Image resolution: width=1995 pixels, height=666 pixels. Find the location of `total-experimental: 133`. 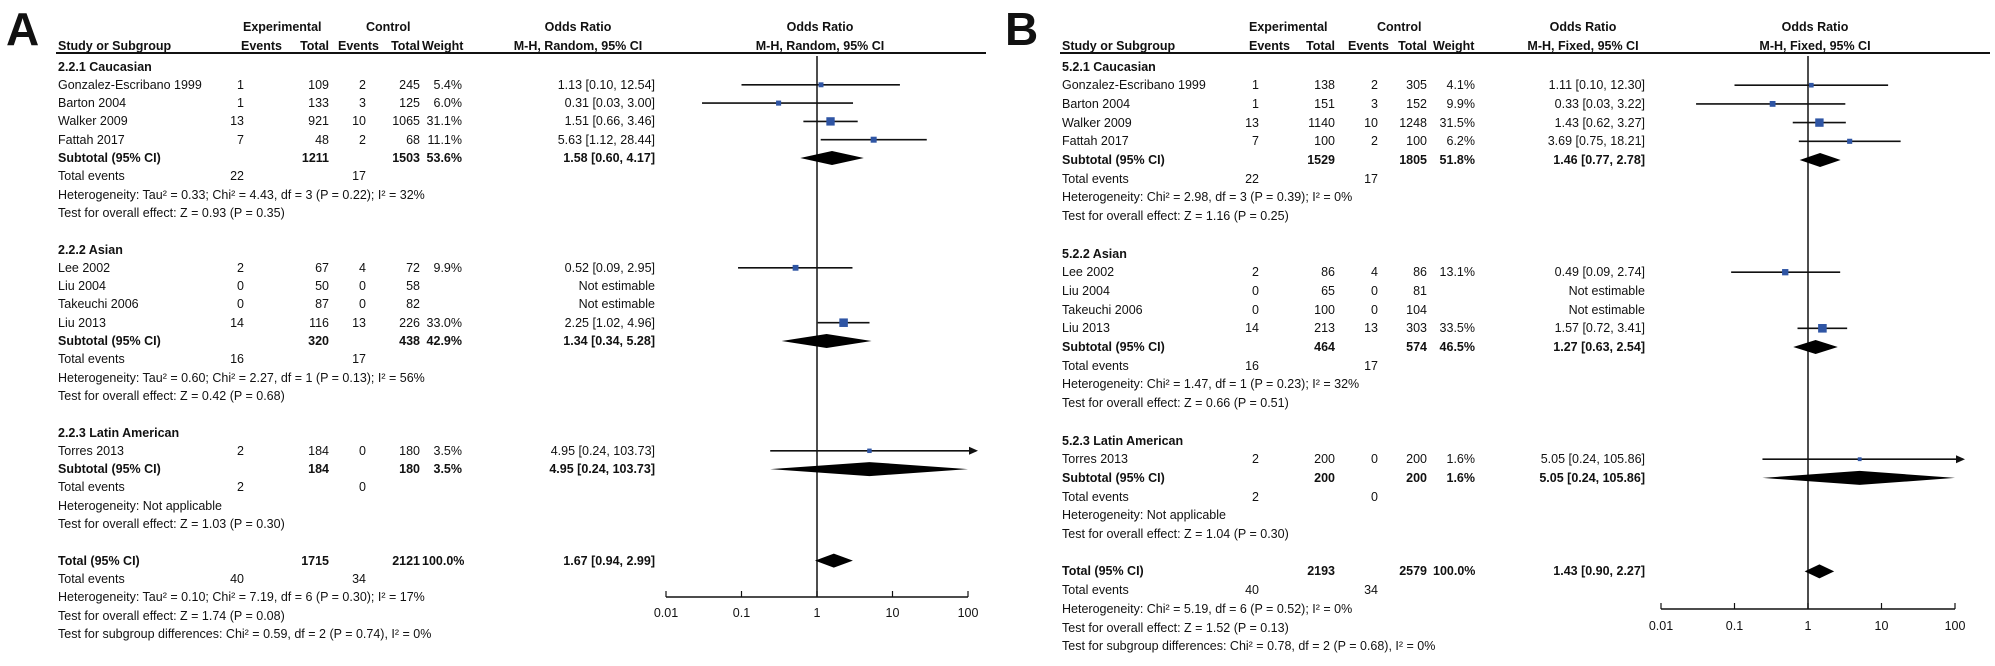

total-experimental: 133 is located at coordinates (318, 103).